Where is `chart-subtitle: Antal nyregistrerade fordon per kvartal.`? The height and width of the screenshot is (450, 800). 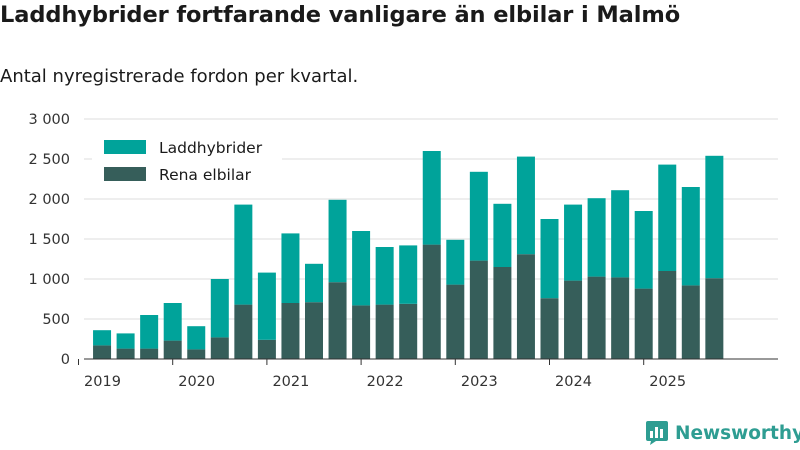 chart-subtitle: Antal nyregistrerade fordon per kvartal. is located at coordinates (179, 76).